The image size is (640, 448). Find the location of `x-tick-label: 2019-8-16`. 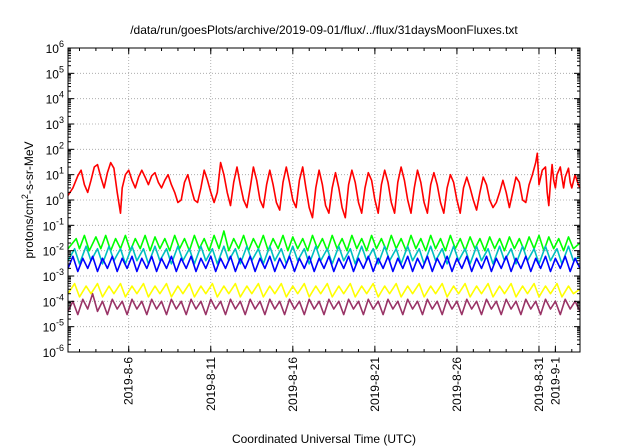

x-tick-label: 2019-8-16 is located at coordinates (293, 384).